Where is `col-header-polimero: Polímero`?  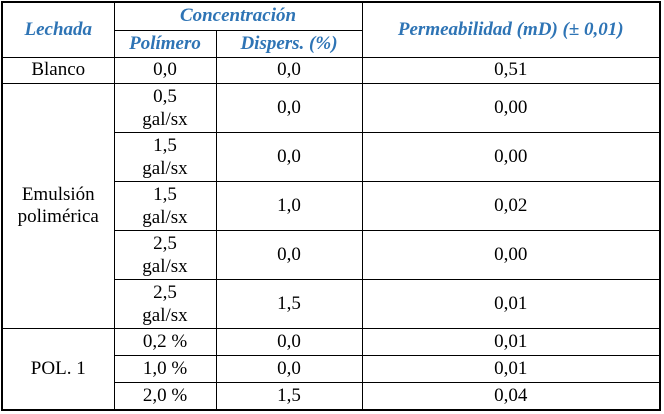
col-header-polimero: Polímero is located at coordinates (165, 43).